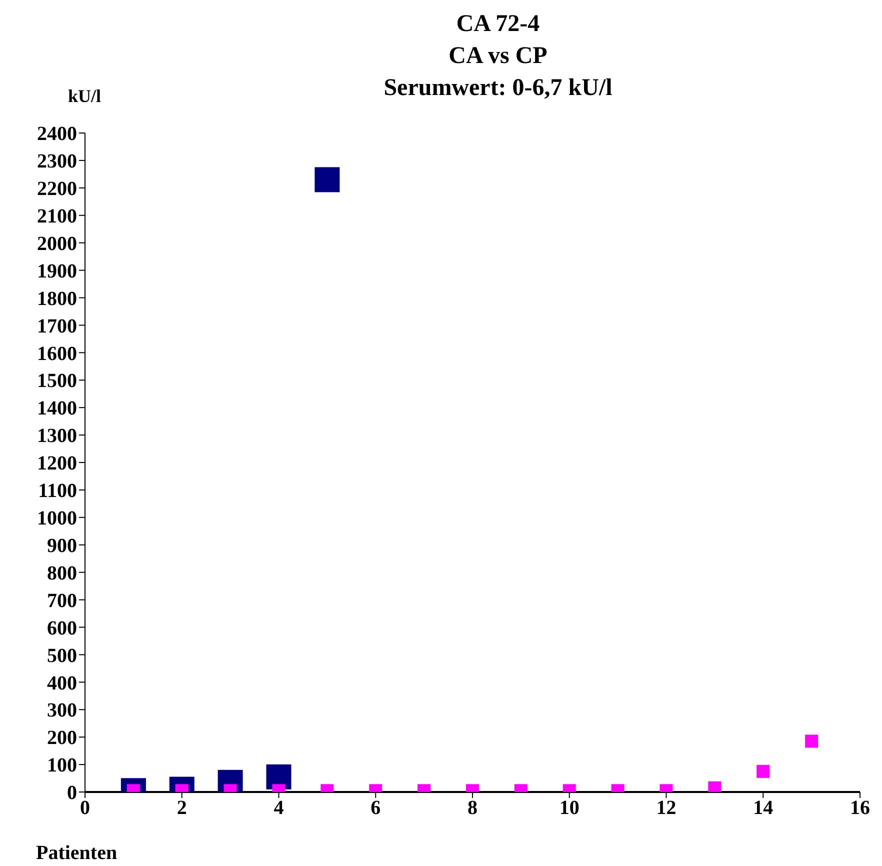 This screenshot has height=866, width=882. What do you see at coordinates (57, 491) in the screenshot?
I see `y-tick-label: 1100` at bounding box center [57, 491].